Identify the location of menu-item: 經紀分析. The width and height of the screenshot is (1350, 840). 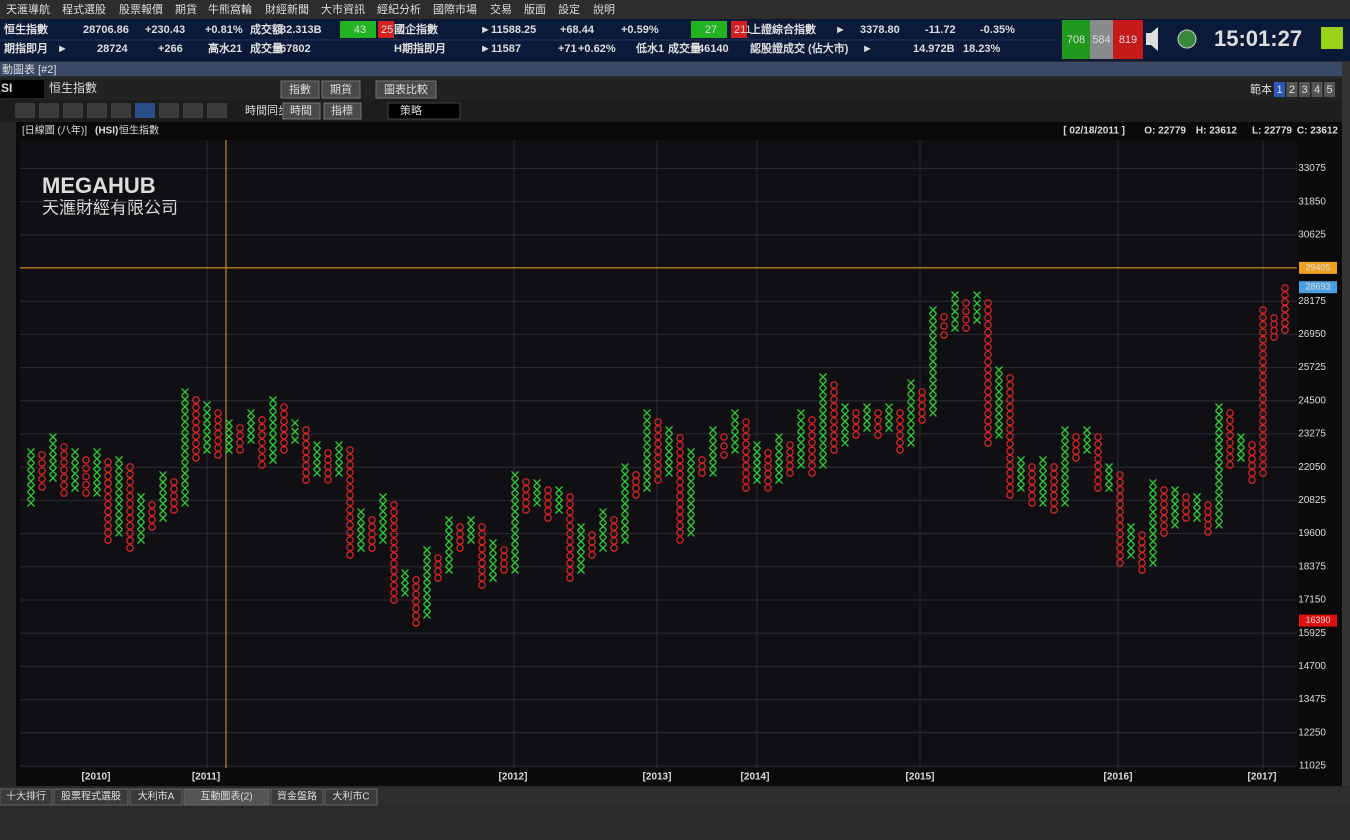
(399, 9).